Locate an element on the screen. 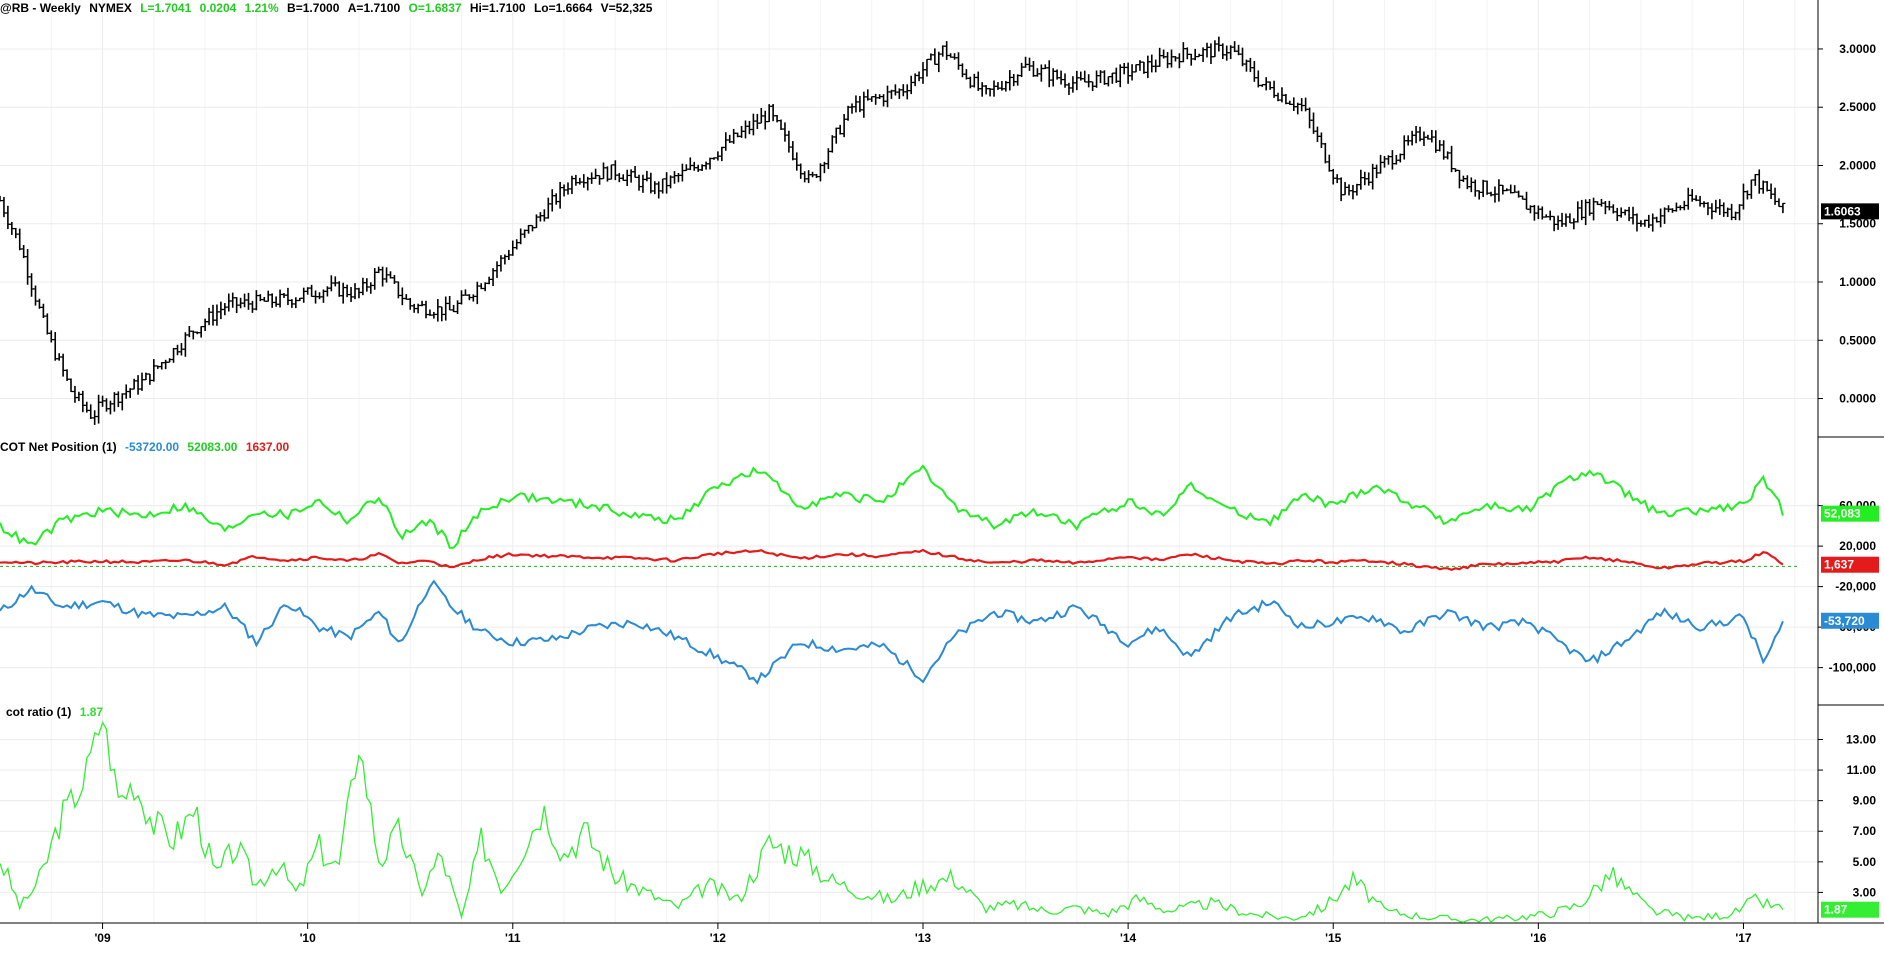 The height and width of the screenshot is (954, 1884). commercials-marker: -53,720 is located at coordinates (1850, 620).